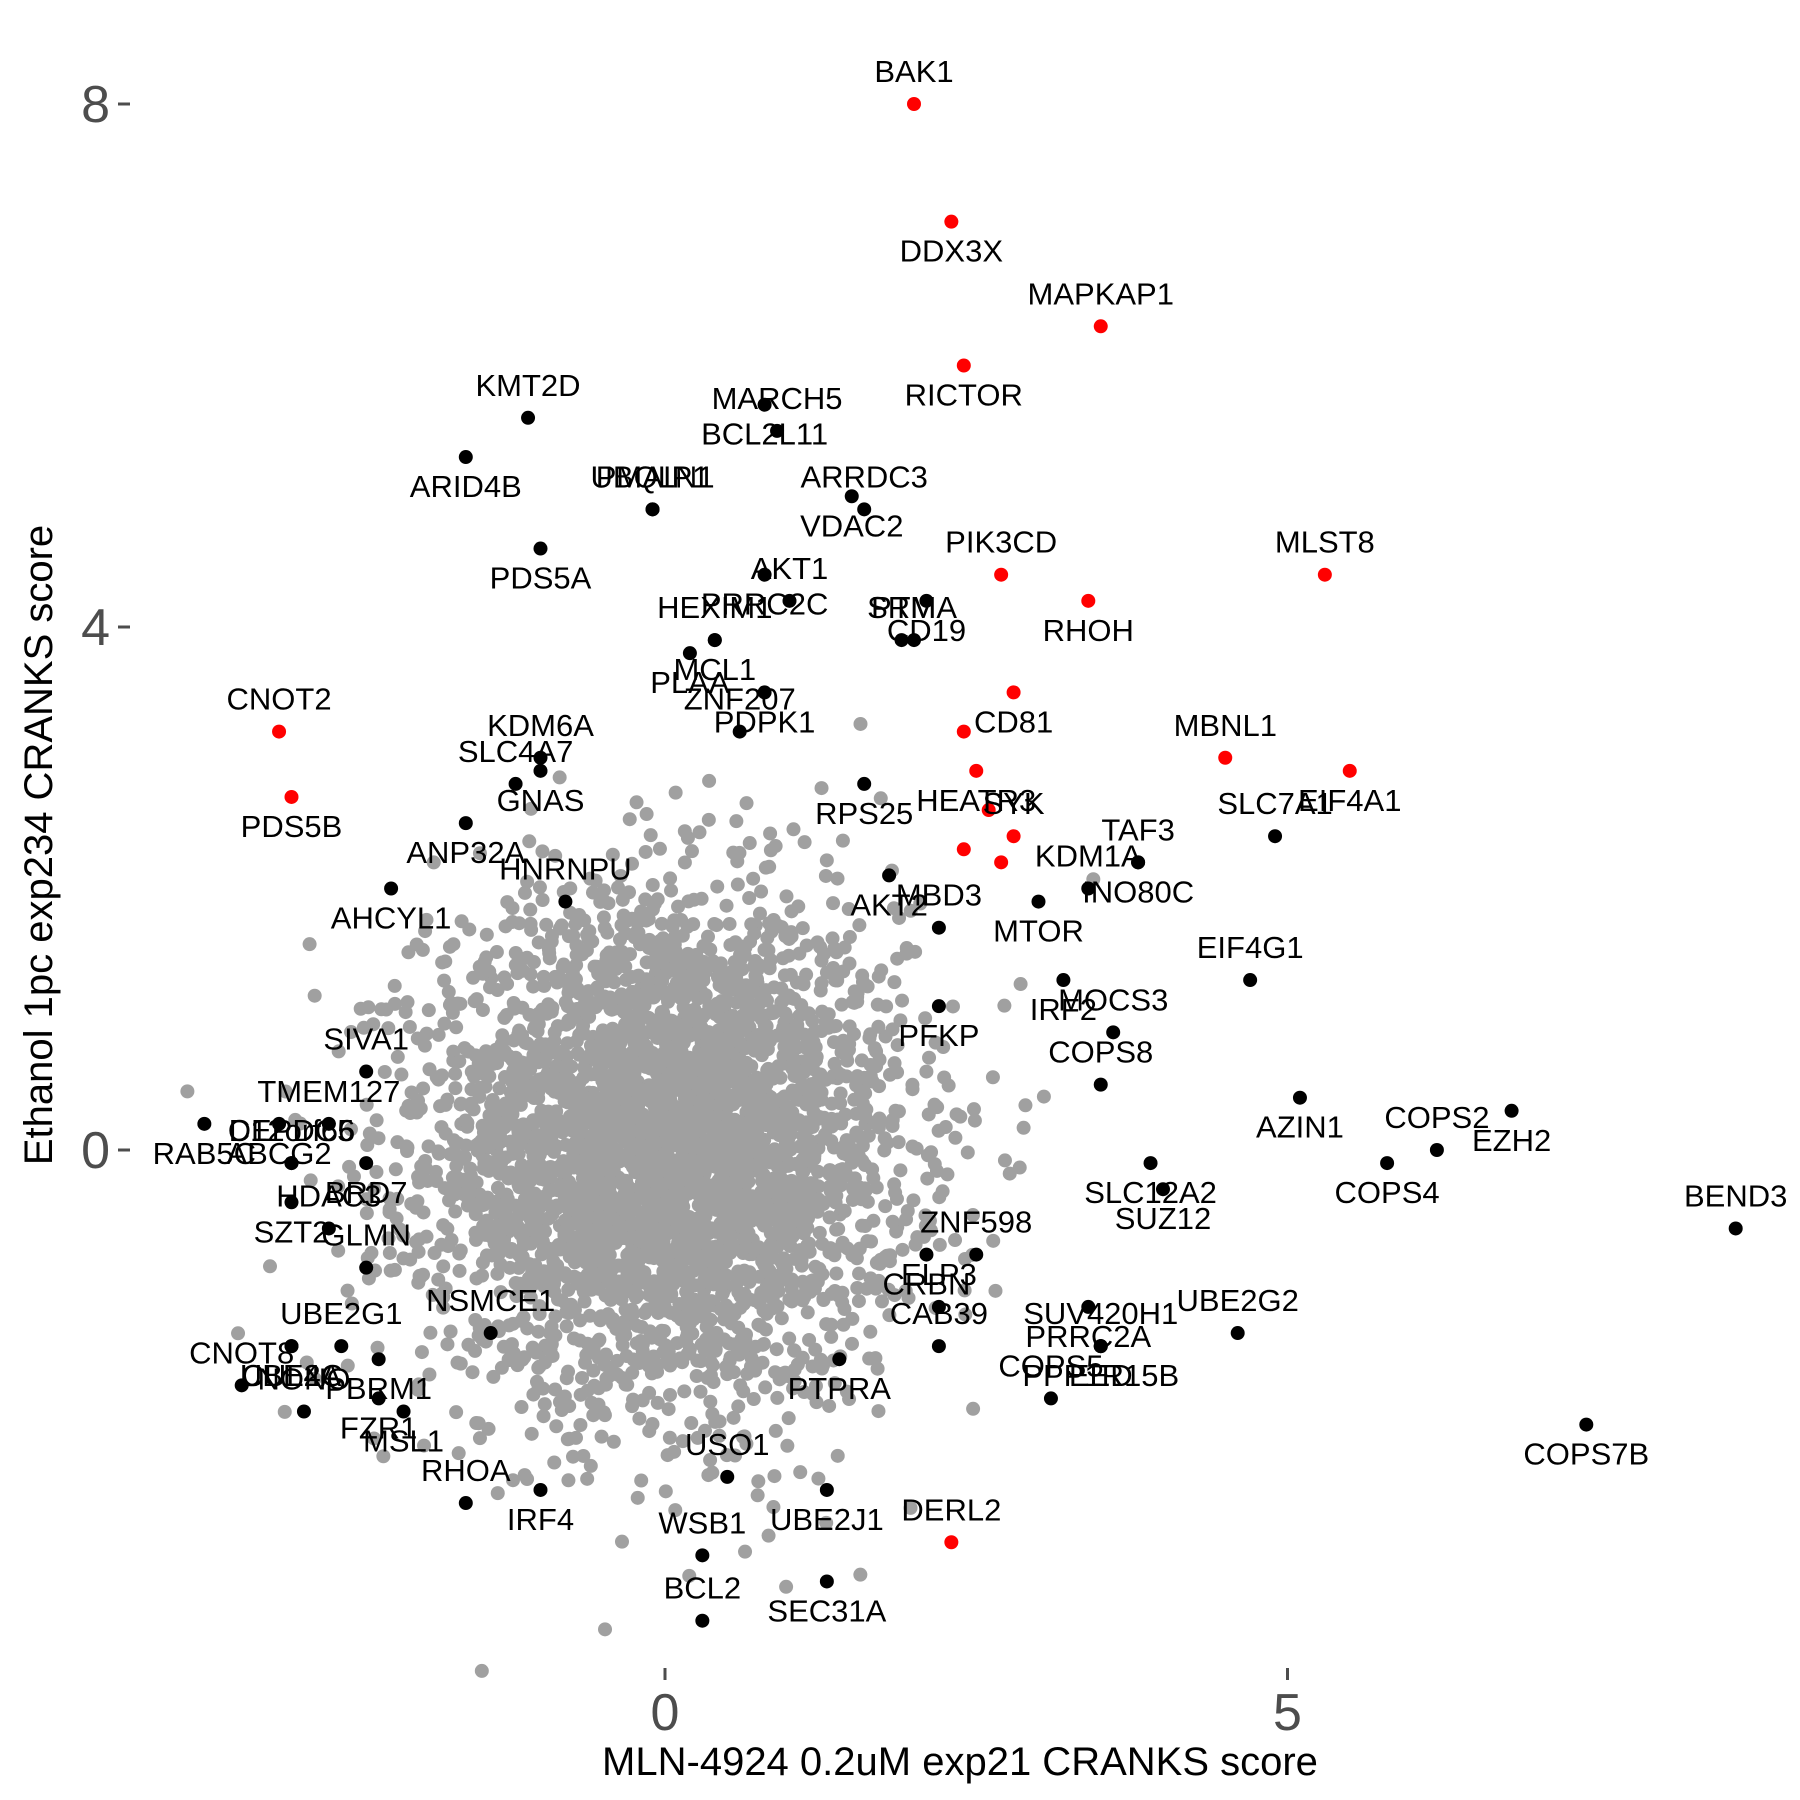  I want to click on gene-label: COPS4, so click(1387, 1192).